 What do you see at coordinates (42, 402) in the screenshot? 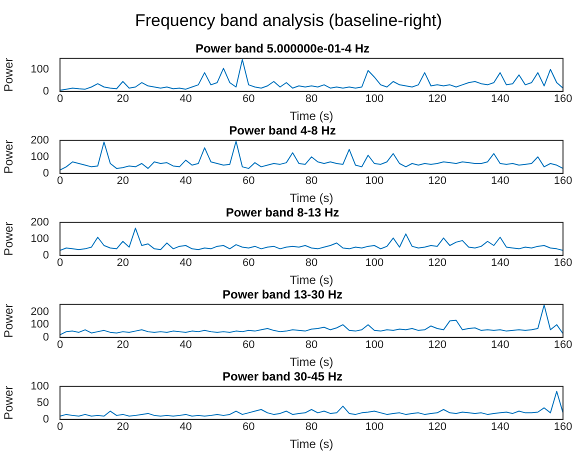
I see `y-tick-label: 50` at bounding box center [42, 402].